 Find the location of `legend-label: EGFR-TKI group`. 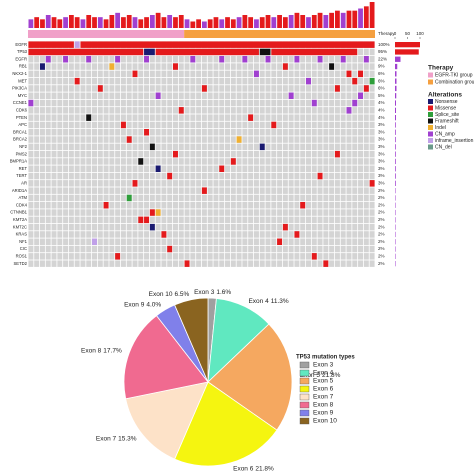

legend-label: EGFR-TKI group is located at coordinates (454, 75).